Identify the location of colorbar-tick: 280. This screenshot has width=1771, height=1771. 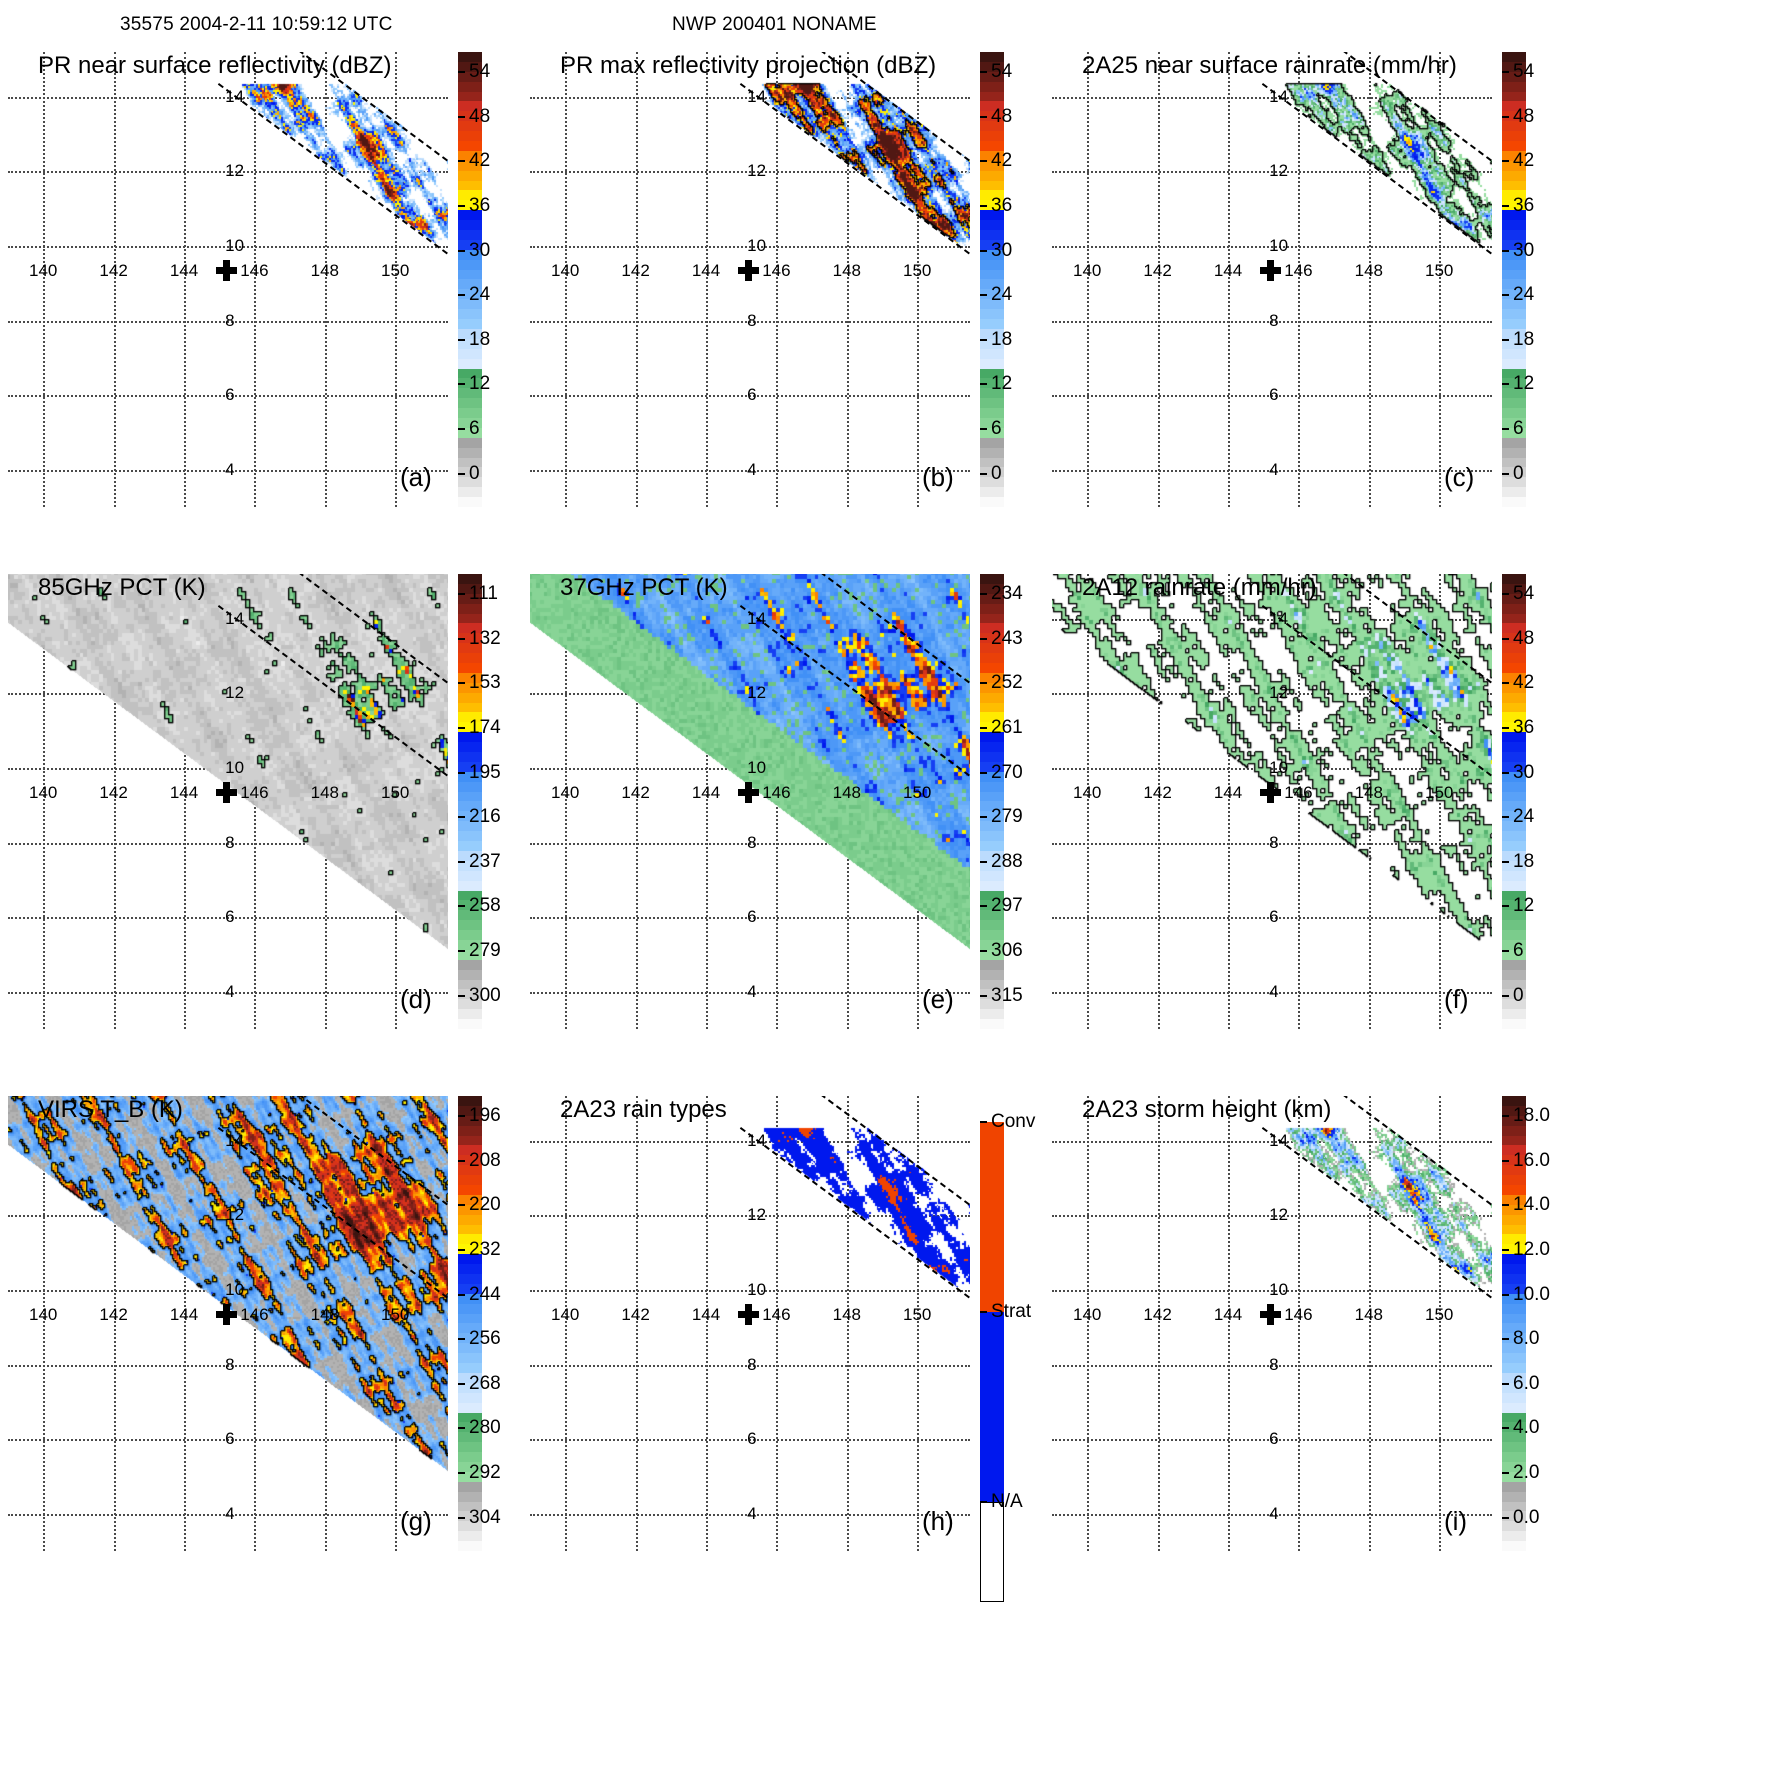
(479, 1428).